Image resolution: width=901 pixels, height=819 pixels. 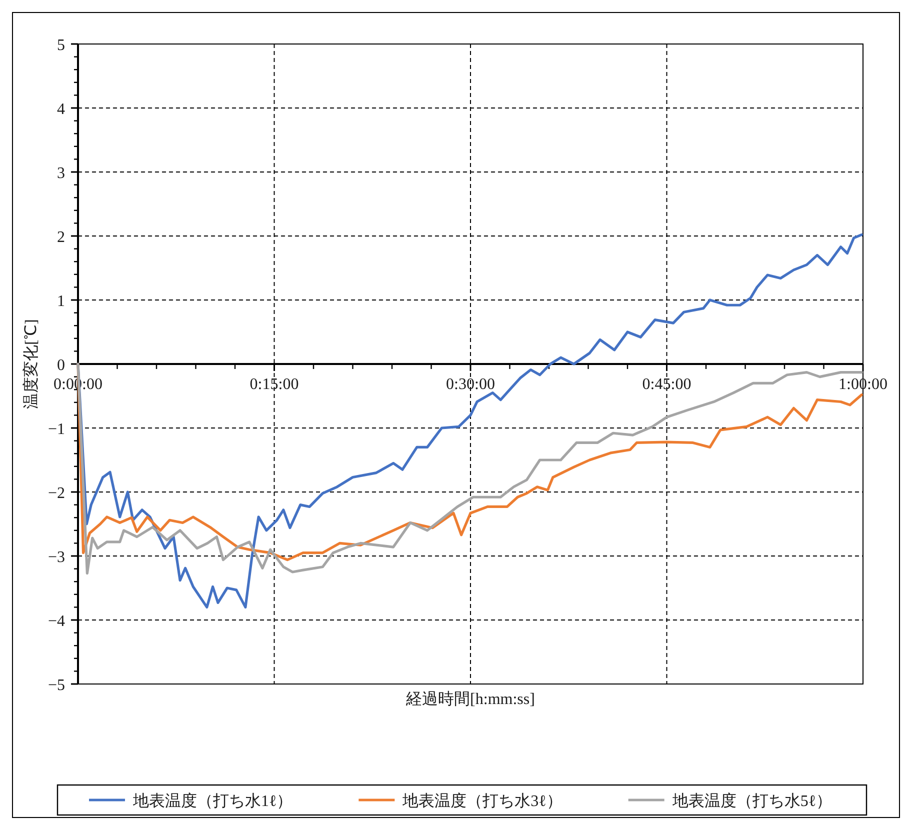 I want to click on y-tick-label: 4, so click(x=61, y=109).